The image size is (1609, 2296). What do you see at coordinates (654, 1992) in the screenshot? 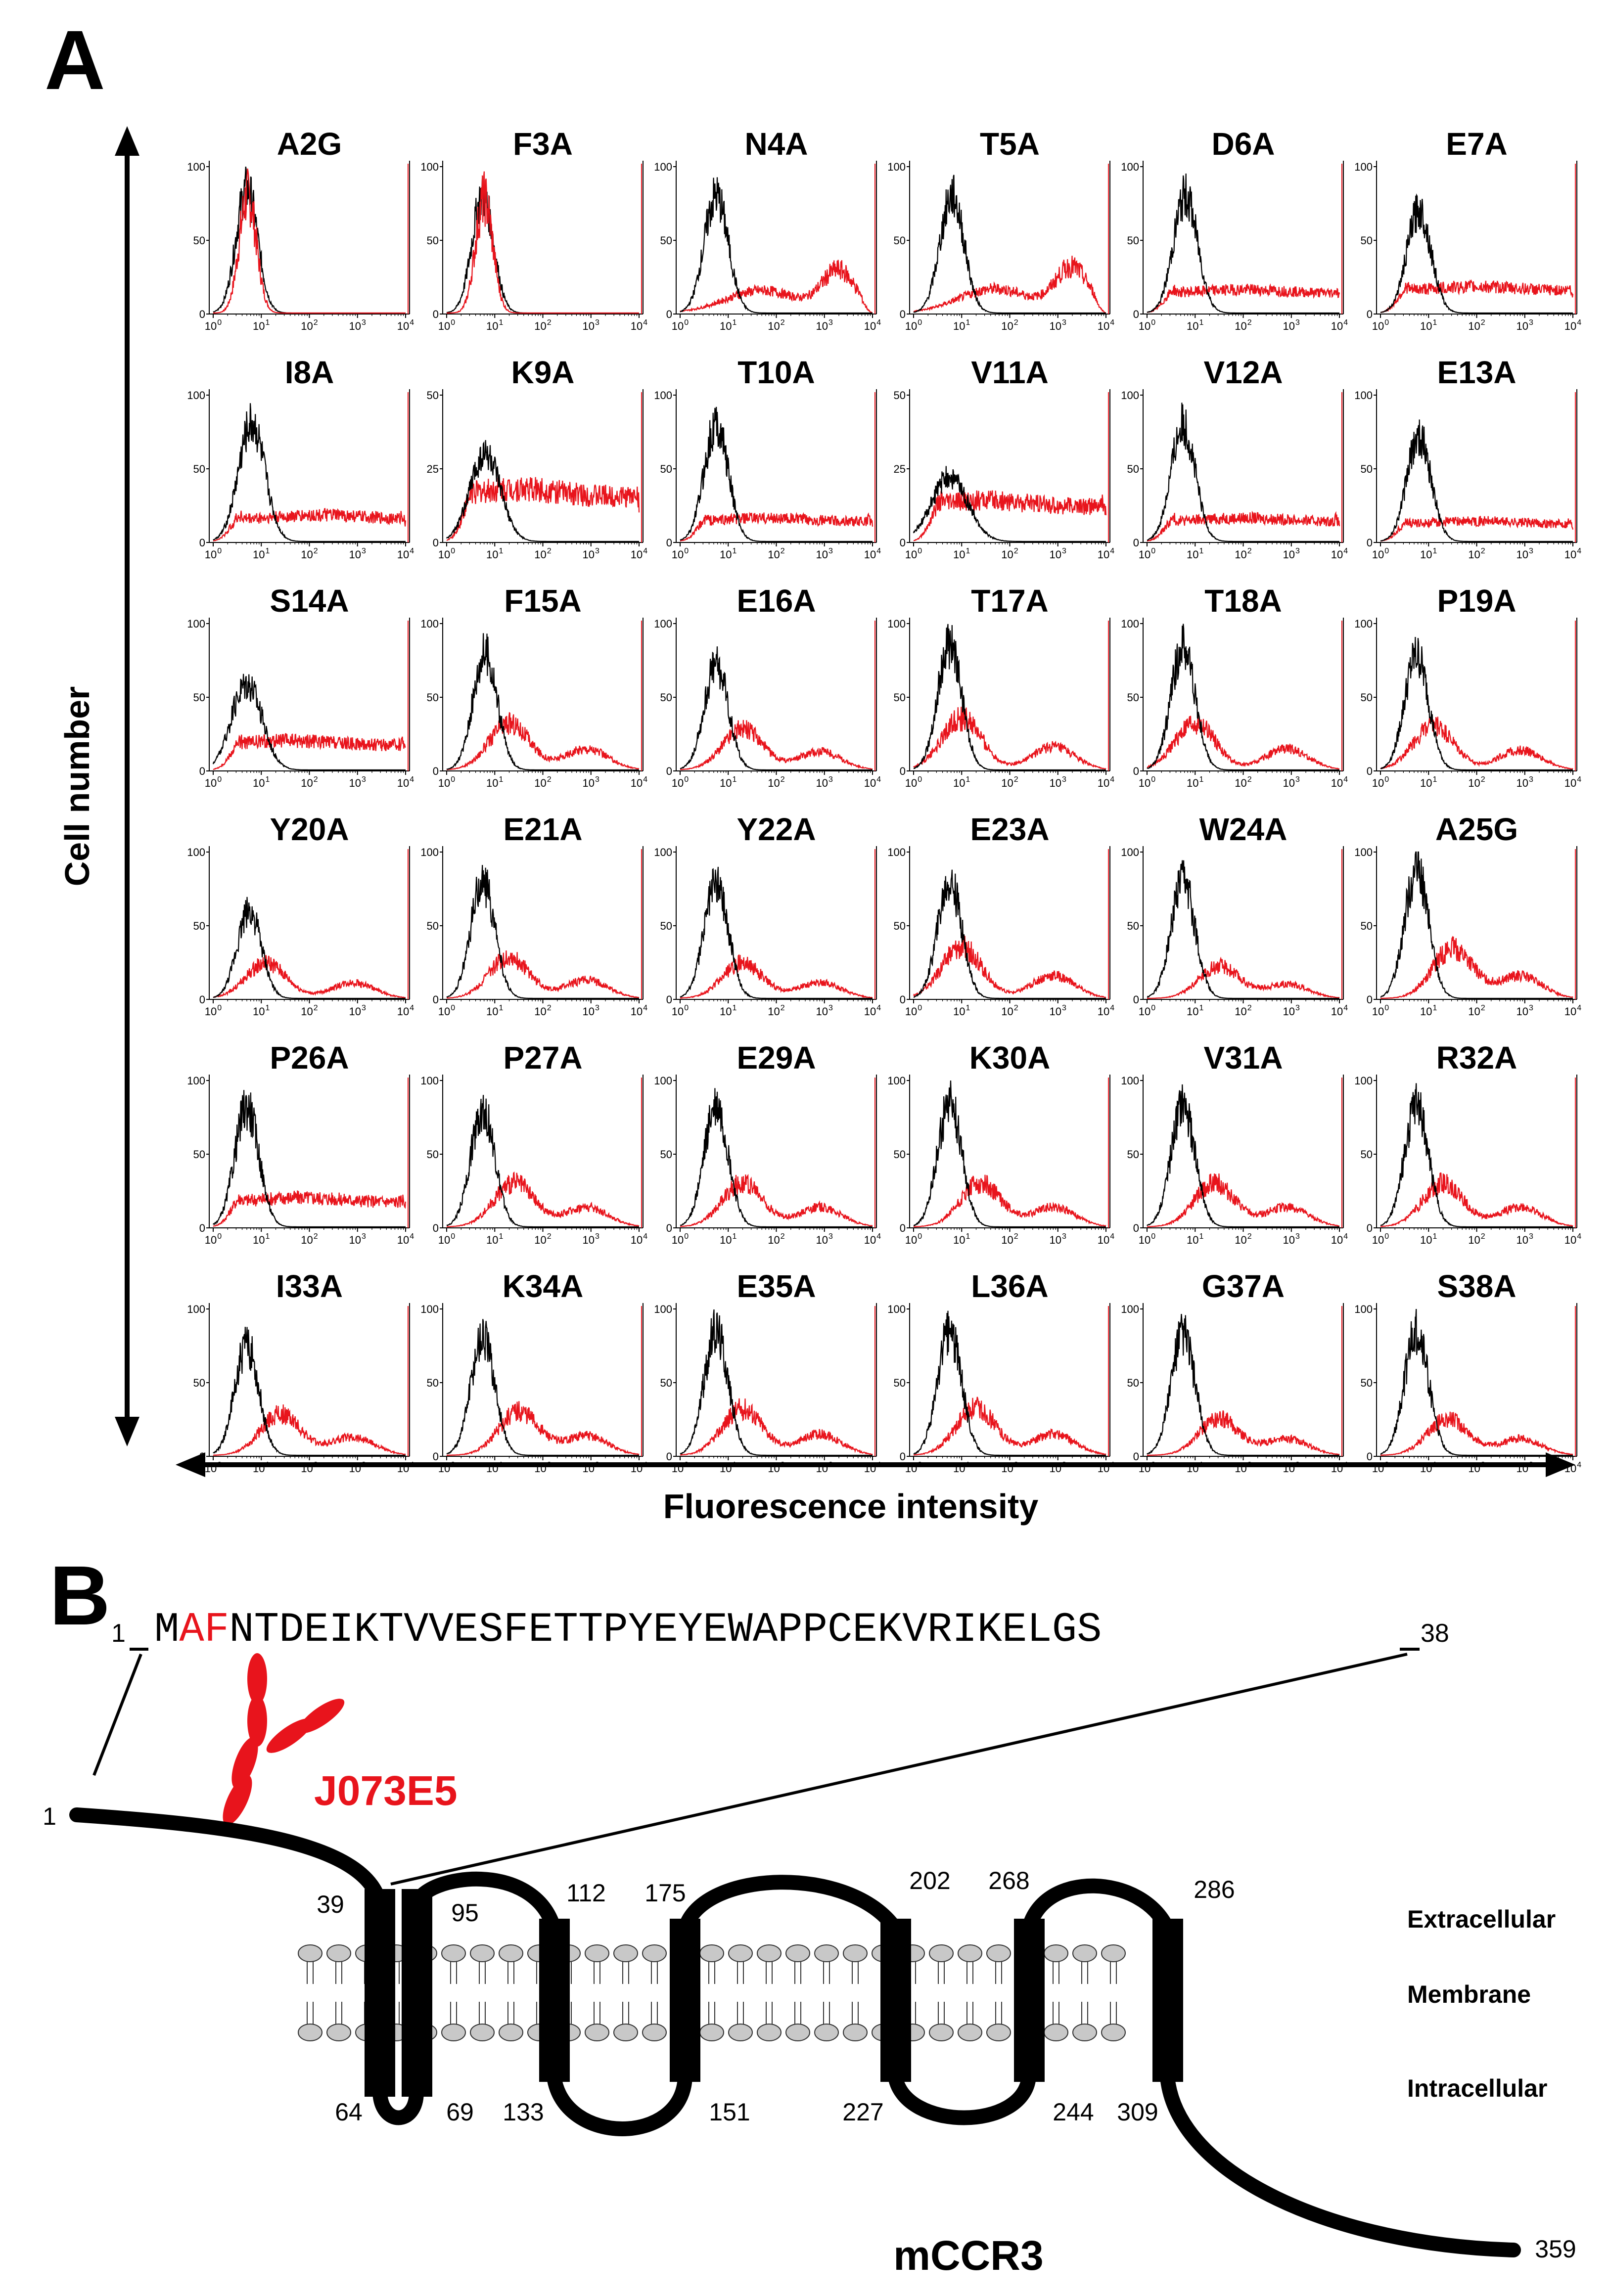
I see `lipid` at bounding box center [654, 1992].